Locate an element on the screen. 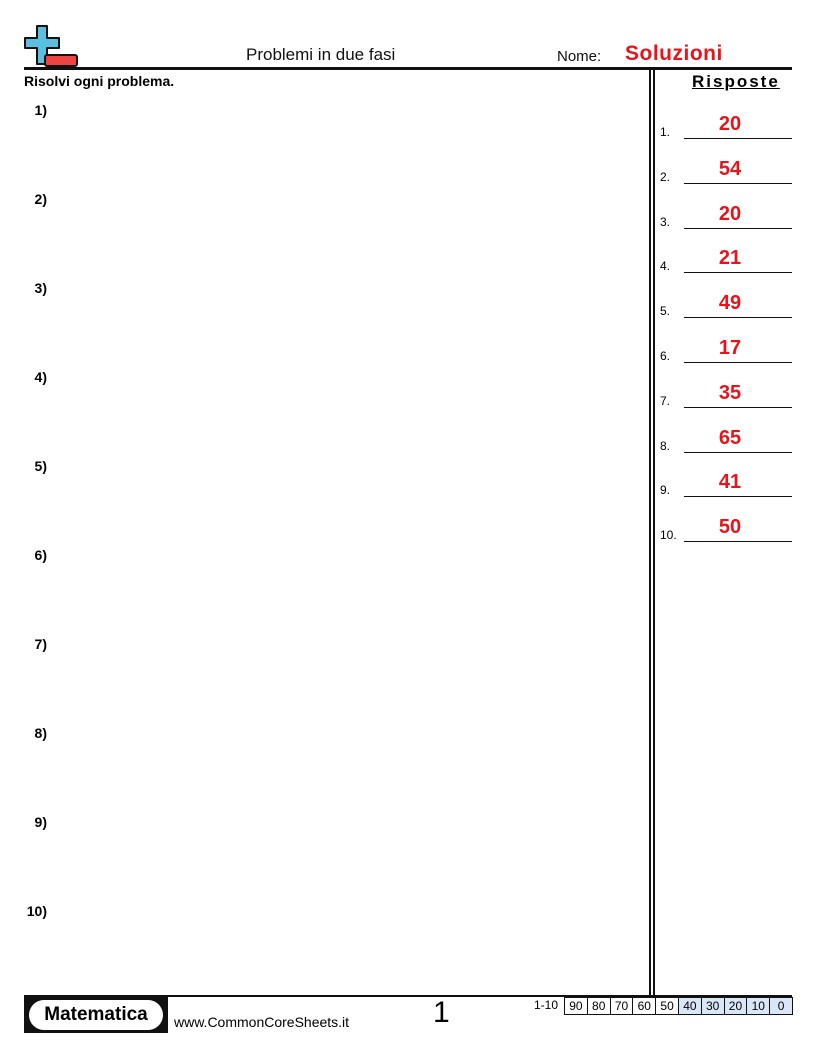 Image resolution: width=816 pixels, height=1056 pixels. problem-number: 4) is located at coordinates (40, 377).